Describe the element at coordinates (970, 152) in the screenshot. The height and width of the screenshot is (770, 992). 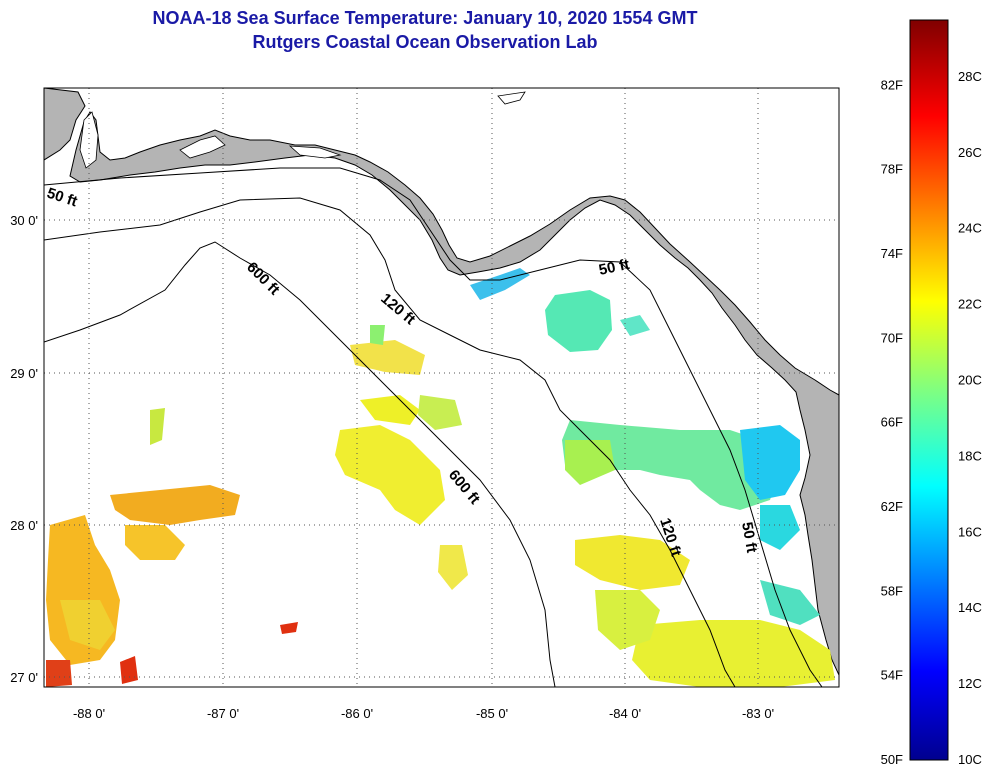
I see `colorbar-celsius-label: 26C` at that location.